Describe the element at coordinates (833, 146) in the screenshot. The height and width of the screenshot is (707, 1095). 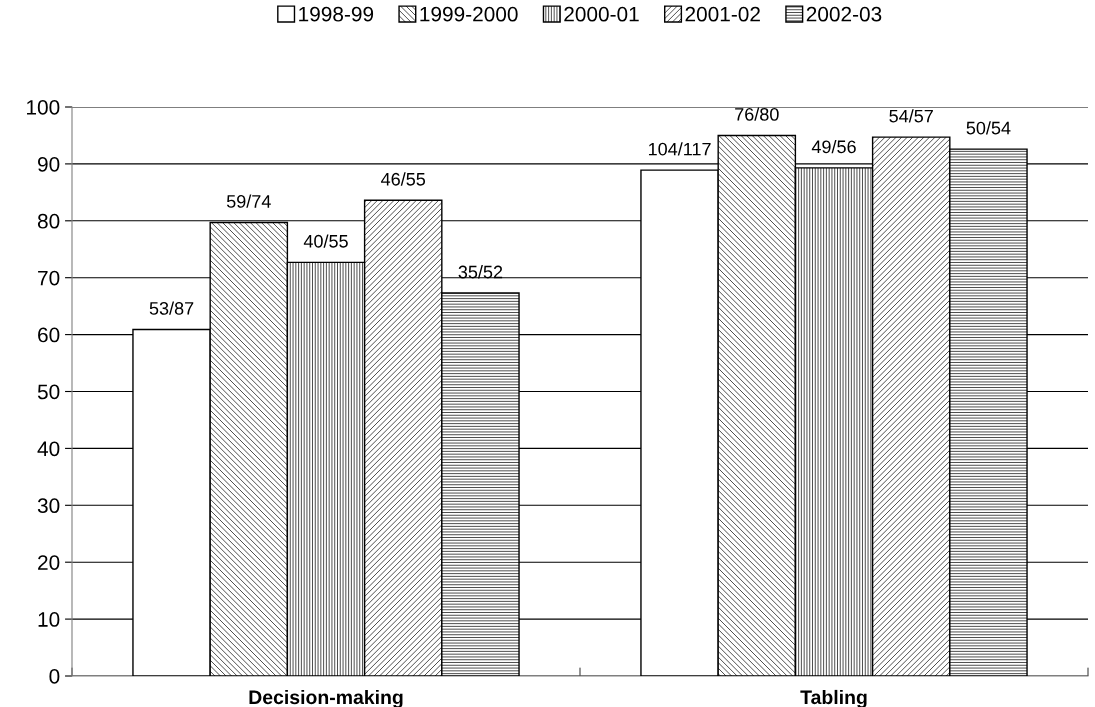
I see `data-label: 49/56` at that location.